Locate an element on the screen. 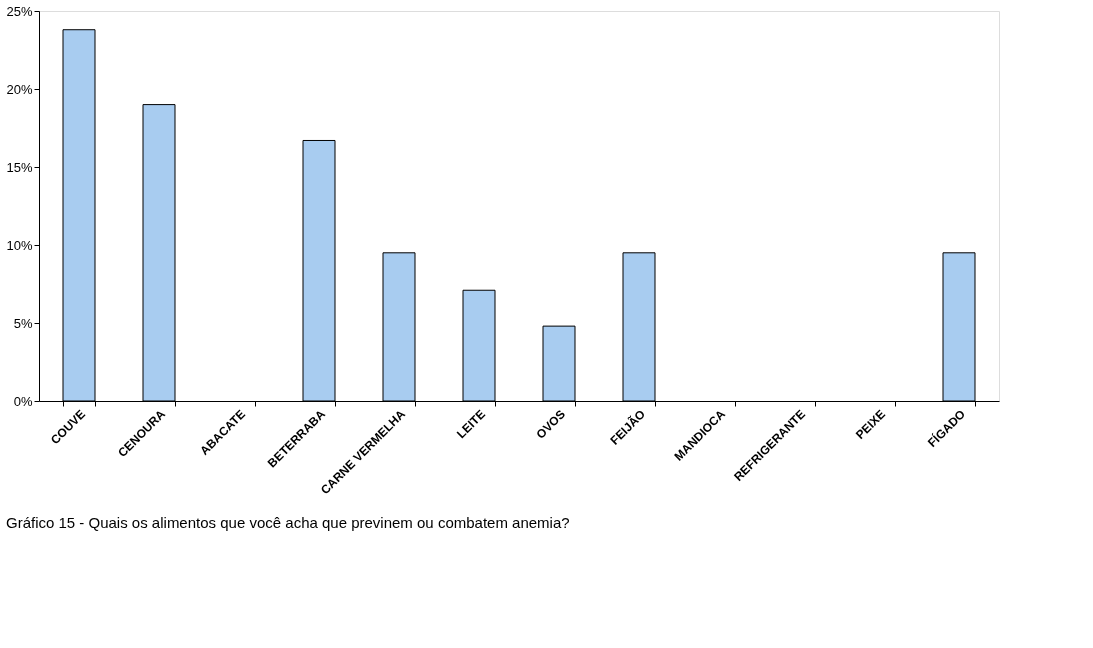 Image resolution: width=1093 pixels, height=648 pixels. y-tick-label: 15% is located at coordinates (19, 167).